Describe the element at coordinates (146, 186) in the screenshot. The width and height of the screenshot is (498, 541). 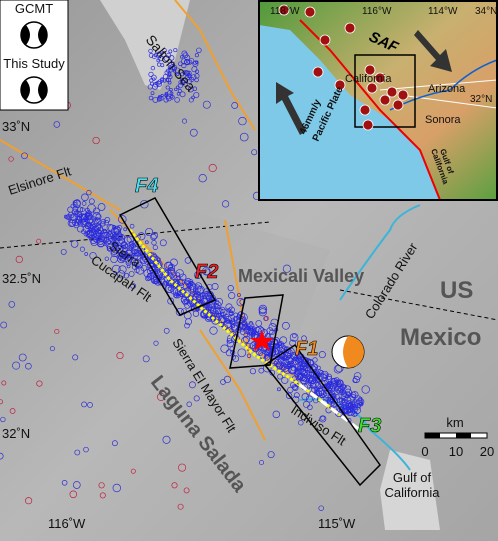
I see `segment-label: F4` at that location.